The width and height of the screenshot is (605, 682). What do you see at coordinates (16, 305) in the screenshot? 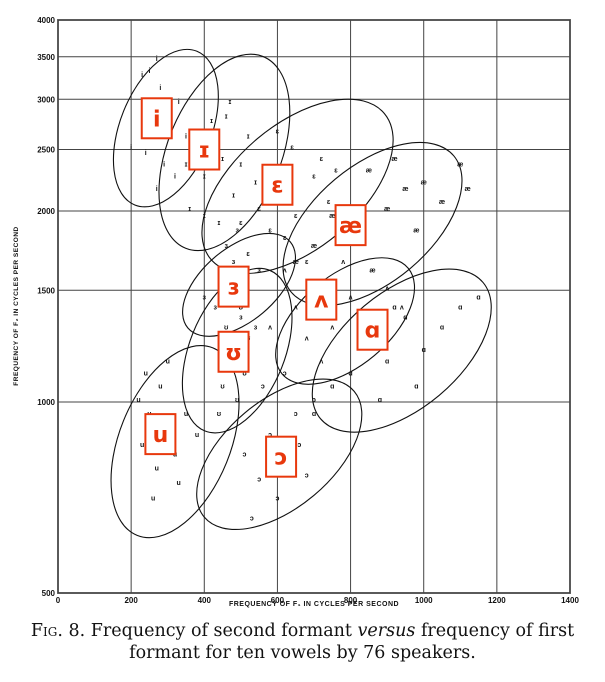
I see `y-axis-label: FREQUENCY OF F₂ IN CYCLES PER SECOND` at bounding box center [16, 305].